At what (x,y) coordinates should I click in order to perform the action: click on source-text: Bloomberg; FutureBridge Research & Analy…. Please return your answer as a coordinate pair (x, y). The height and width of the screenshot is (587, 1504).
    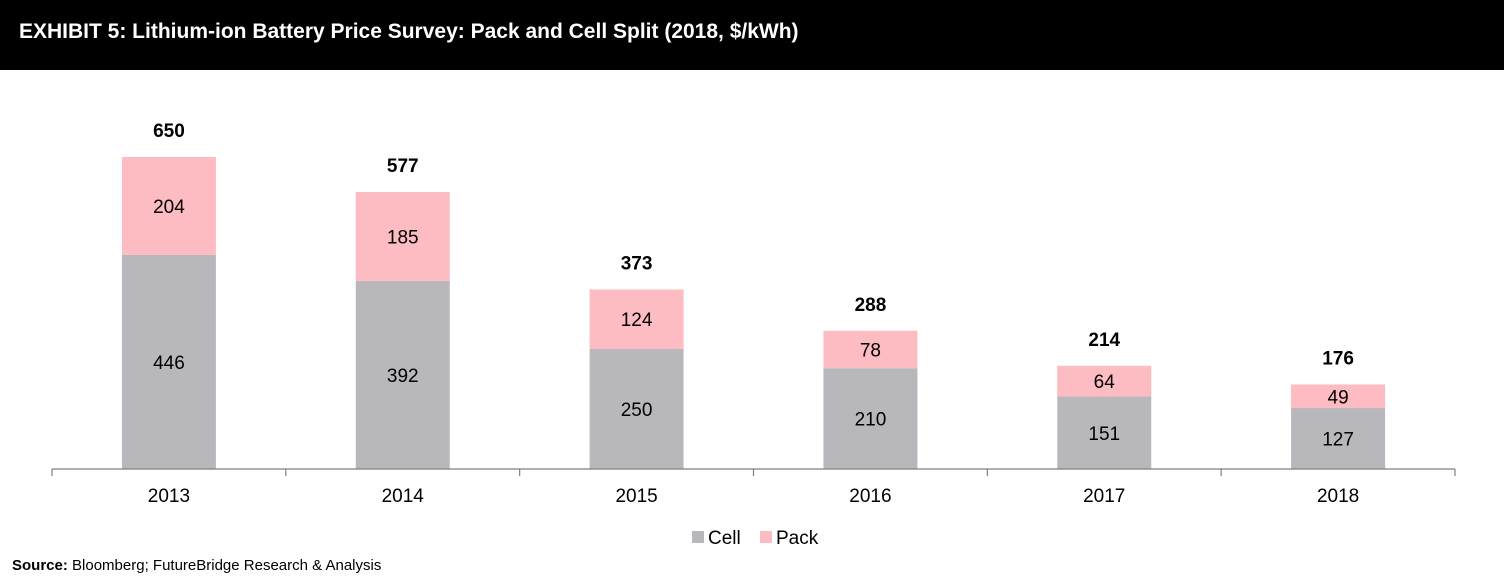
    Looking at the image, I should click on (224, 565).